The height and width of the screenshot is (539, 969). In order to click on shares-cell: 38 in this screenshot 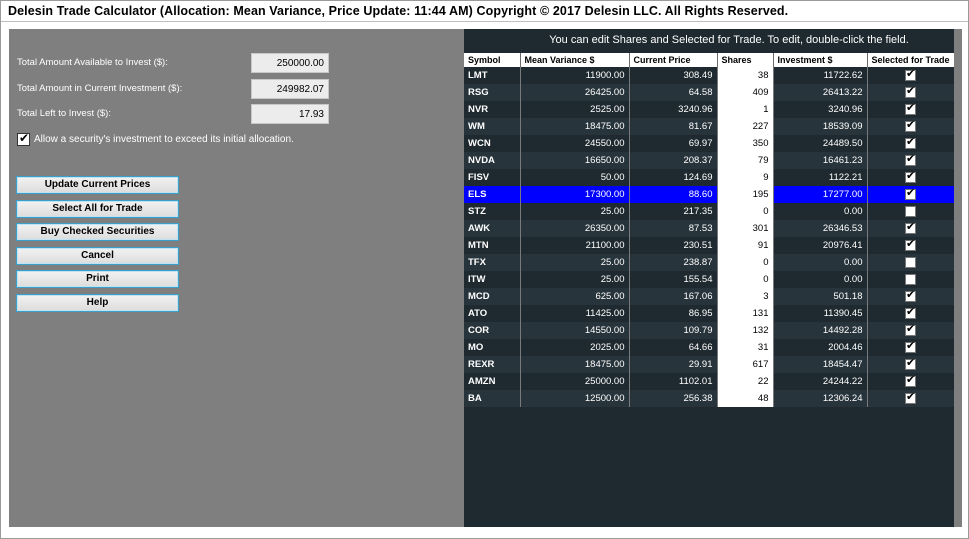, I will do `click(745, 75)`.